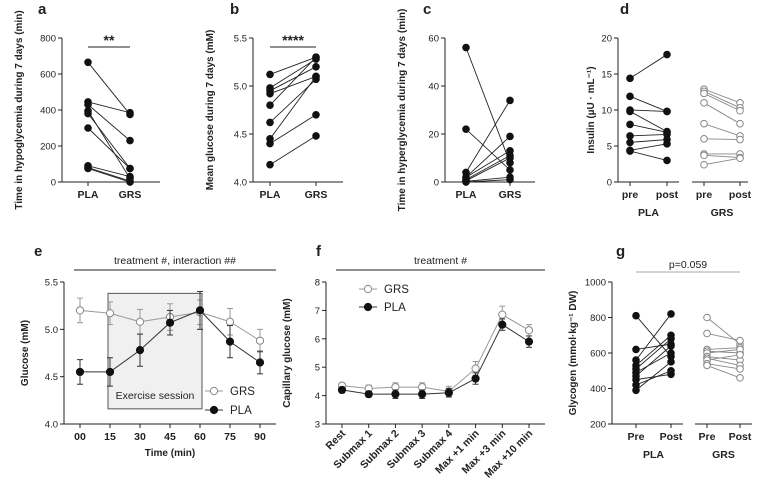 This screenshot has width=765, height=492. What do you see at coordinates (234, 9) in the screenshot?
I see `panel-label-b: b` at bounding box center [234, 9].